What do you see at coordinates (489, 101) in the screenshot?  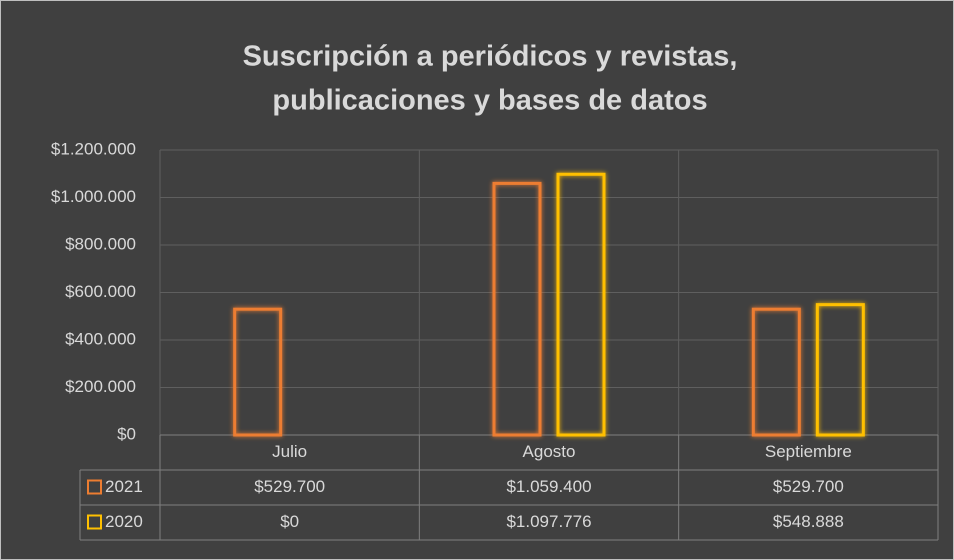 I see `chart-title: publicaciones y bases de datos` at bounding box center [489, 101].